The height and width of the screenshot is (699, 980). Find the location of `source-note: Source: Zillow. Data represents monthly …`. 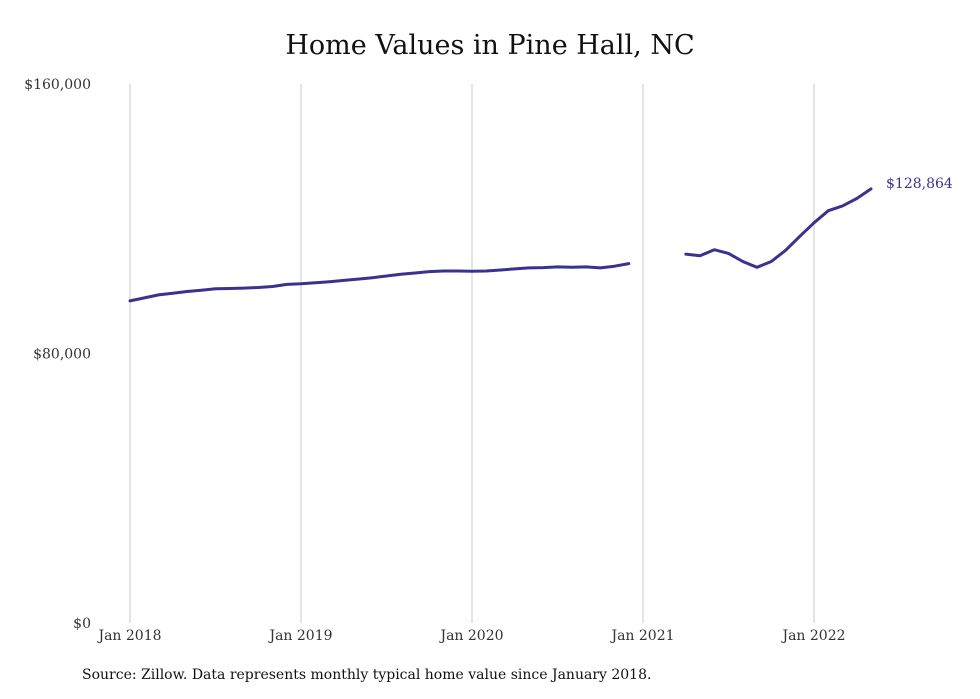

source-note: Source: Zillow. Data represents monthly … is located at coordinates (367, 675).